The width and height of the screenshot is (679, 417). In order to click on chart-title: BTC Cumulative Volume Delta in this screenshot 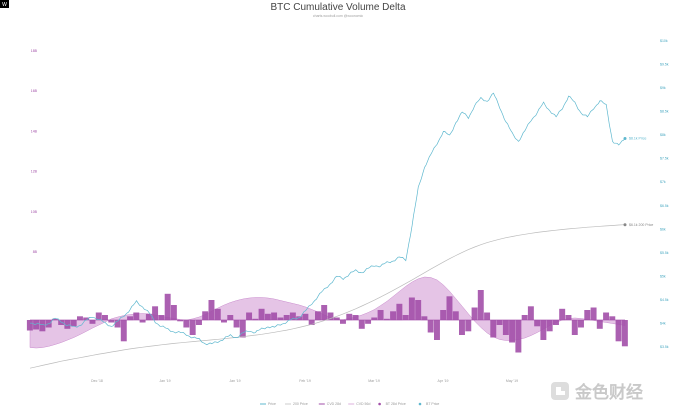, I will do `click(337, 7)`.